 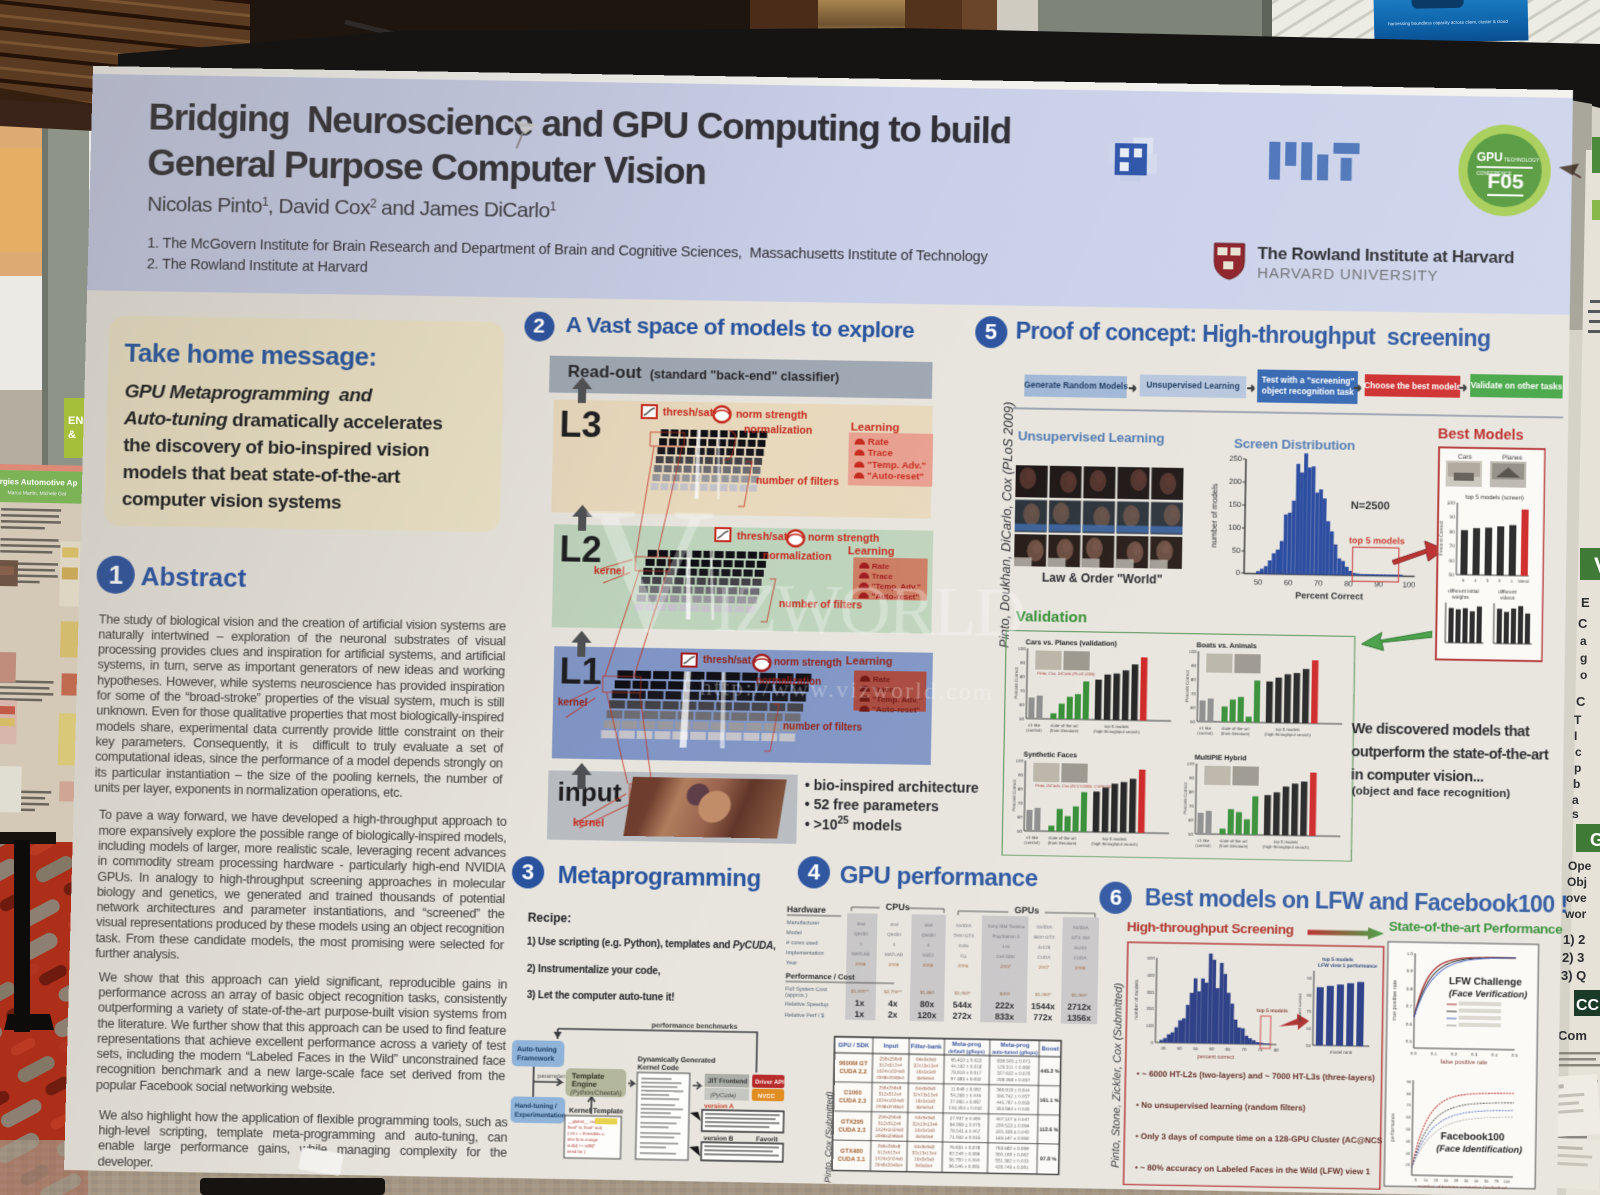 What do you see at coordinates (965, 1102) in the screenshot?
I see `svg-text: 27.965 ± 0.087` at bounding box center [965, 1102].